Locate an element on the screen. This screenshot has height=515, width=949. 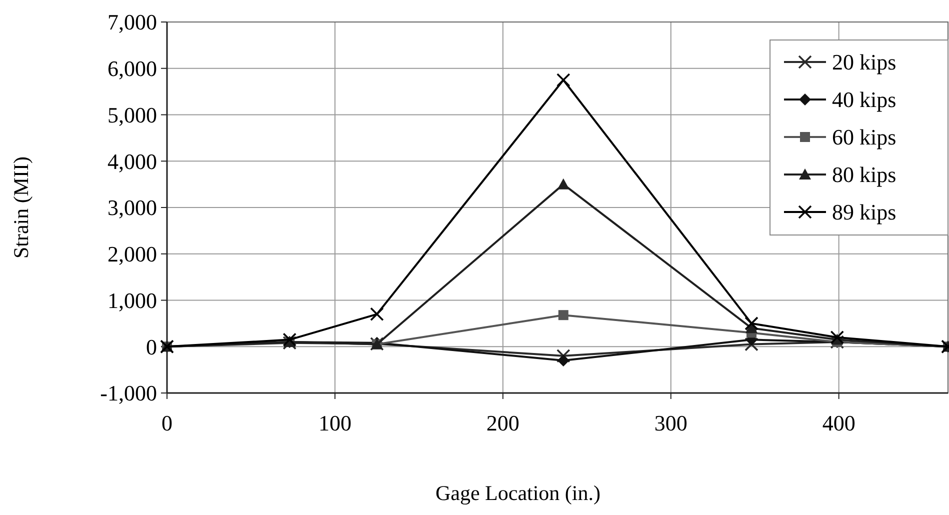
x-axis-title: Gage Location (in.) is located at coordinates (518, 493).